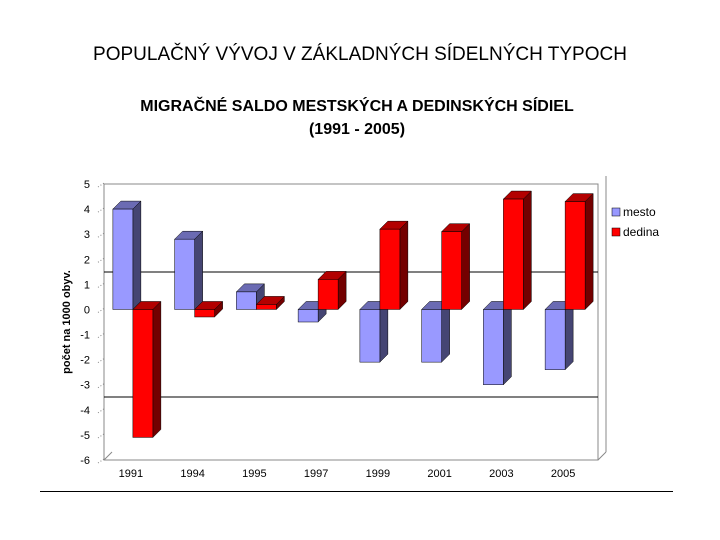 The height and width of the screenshot is (540, 720). What do you see at coordinates (189, 270) in the screenshot?
I see `bar-mesto-1994` at bounding box center [189, 270].